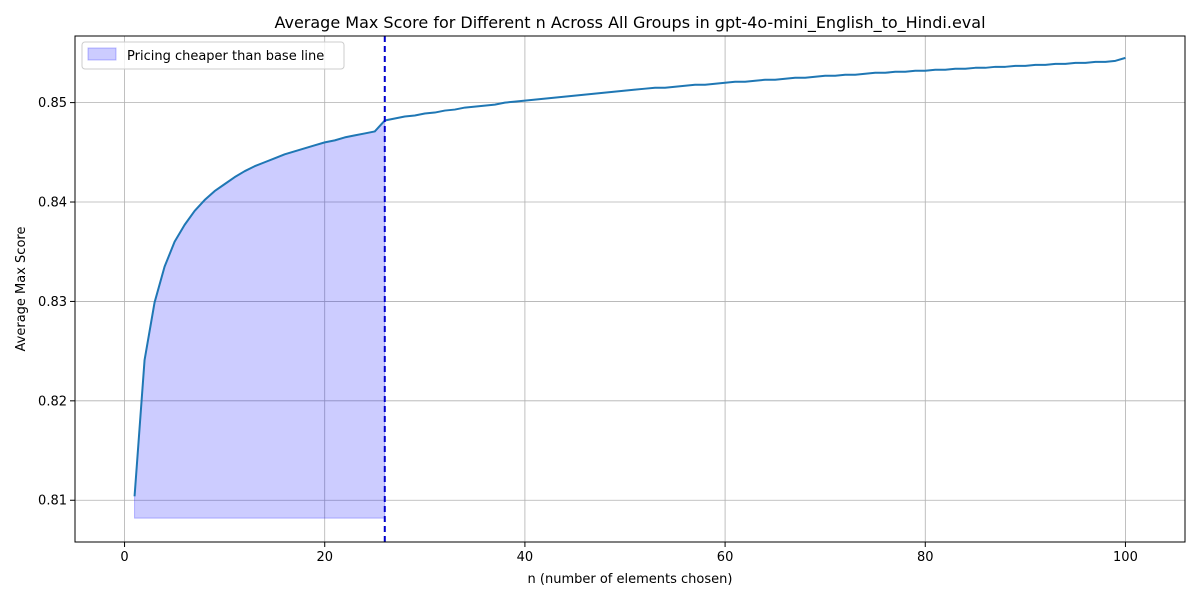 Image resolution: width=1200 pixels, height=600 pixels. Describe the element at coordinates (1125, 557) in the screenshot. I see `x-tick-label: 100` at that location.